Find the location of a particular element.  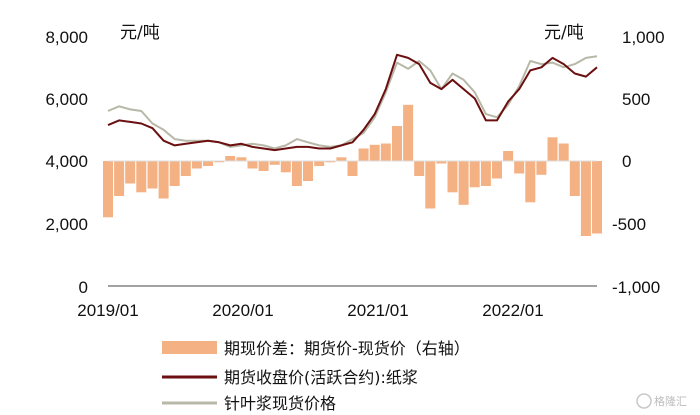

left-tick-label: 2,000 is located at coordinates (66, 224).